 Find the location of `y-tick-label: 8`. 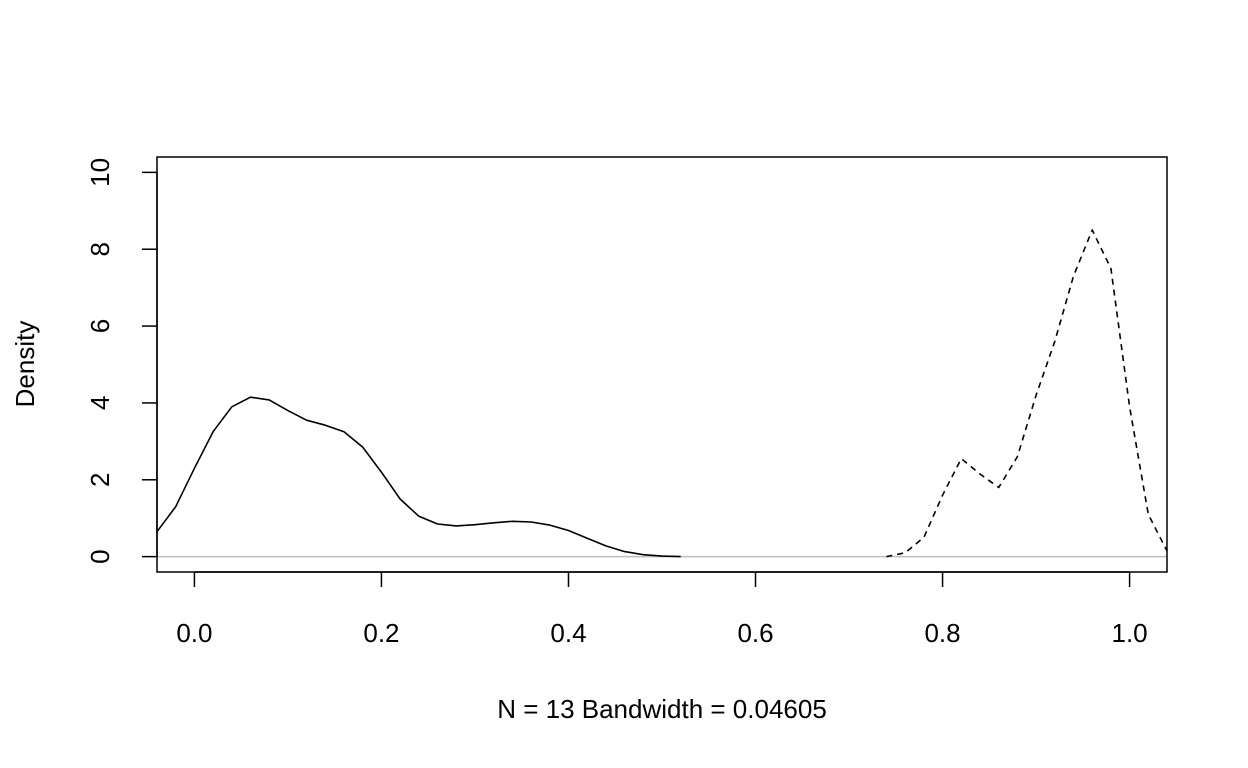

y-tick-label: 8 is located at coordinates (100, 249).